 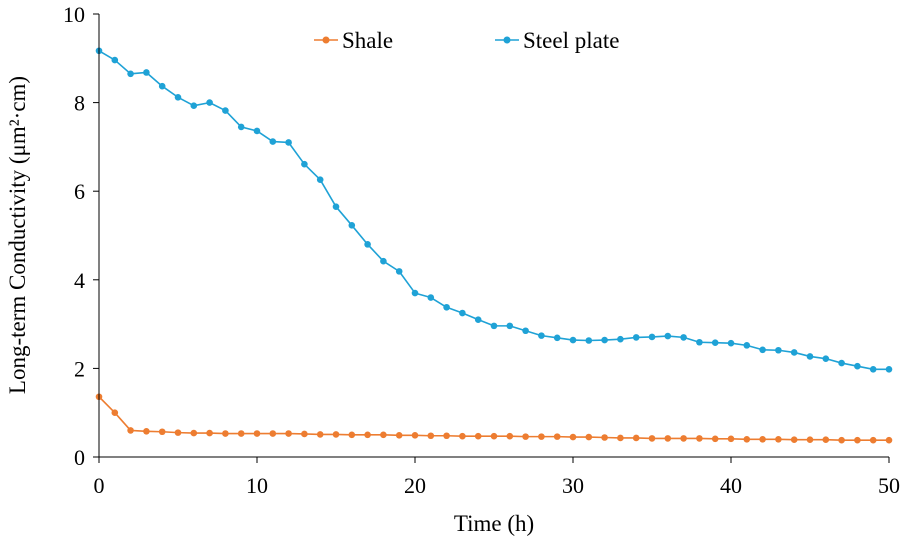 What do you see at coordinates (507, 40) in the screenshot?
I see `legend-marker-steel-plate` at bounding box center [507, 40].